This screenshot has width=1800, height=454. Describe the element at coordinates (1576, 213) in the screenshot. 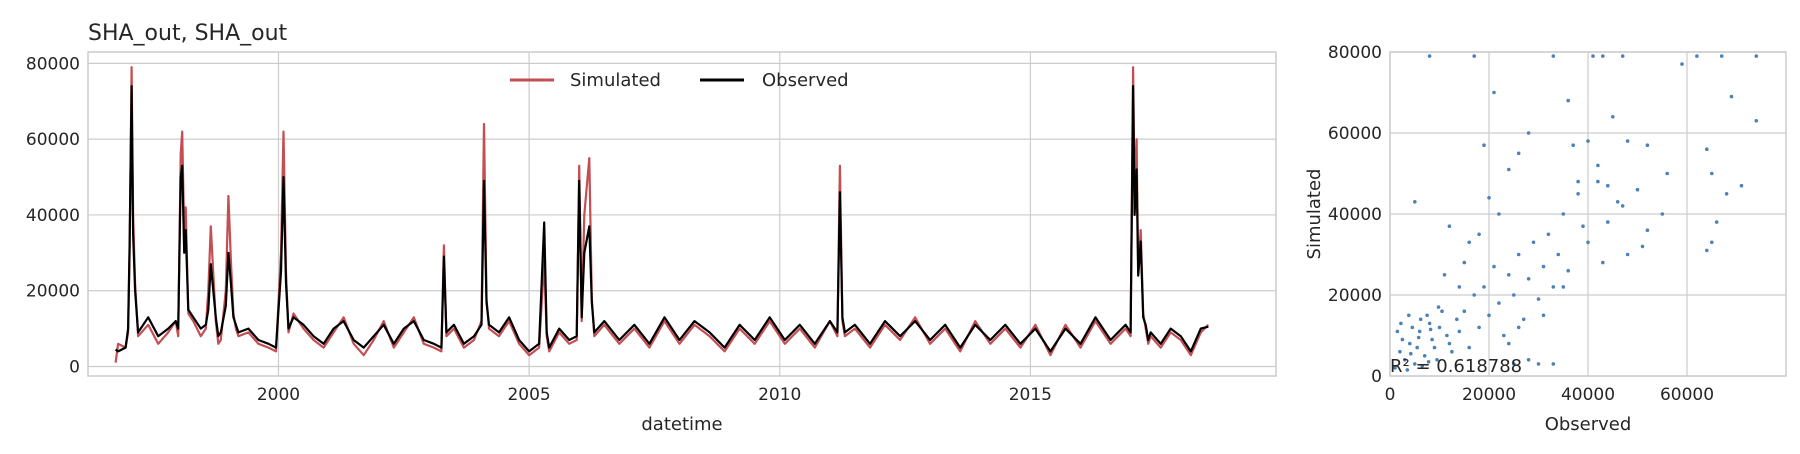

I see `scatter-points` at that location.